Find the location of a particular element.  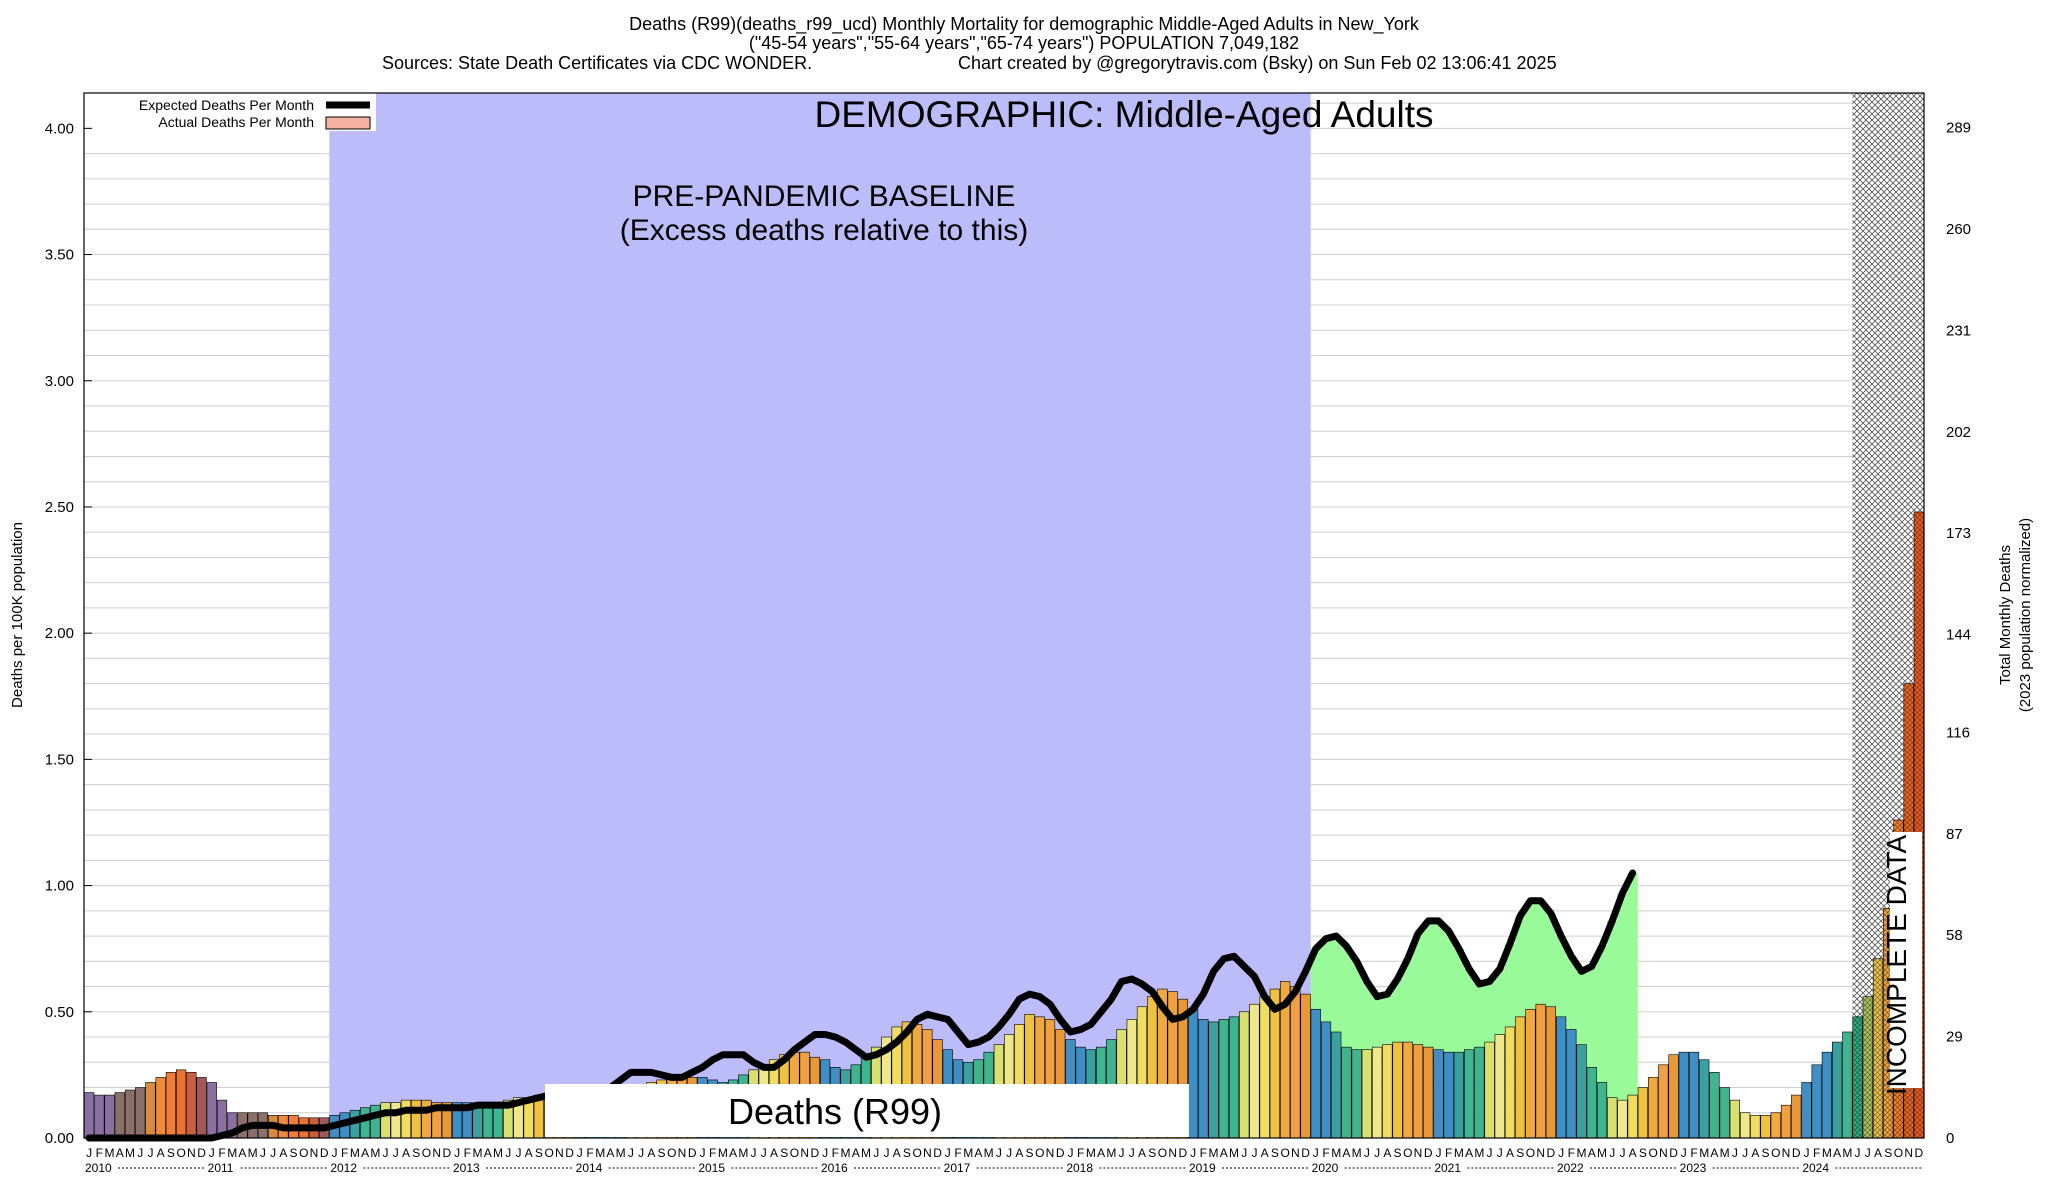

y-tick-label: 0.50 is located at coordinates (59, 1012).